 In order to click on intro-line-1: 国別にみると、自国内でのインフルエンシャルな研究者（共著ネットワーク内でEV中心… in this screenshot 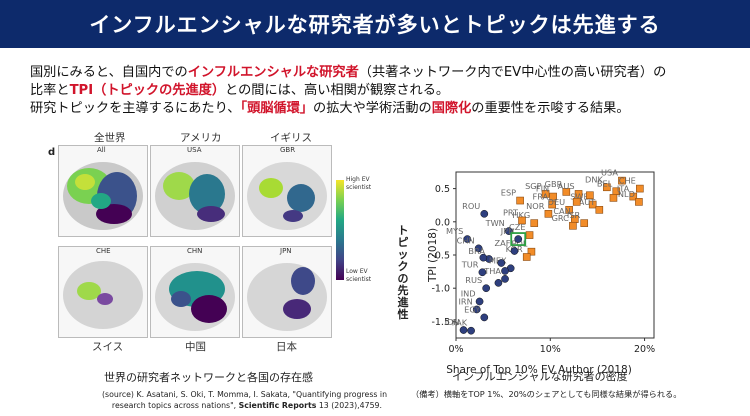, I will do `click(380, 73)`.